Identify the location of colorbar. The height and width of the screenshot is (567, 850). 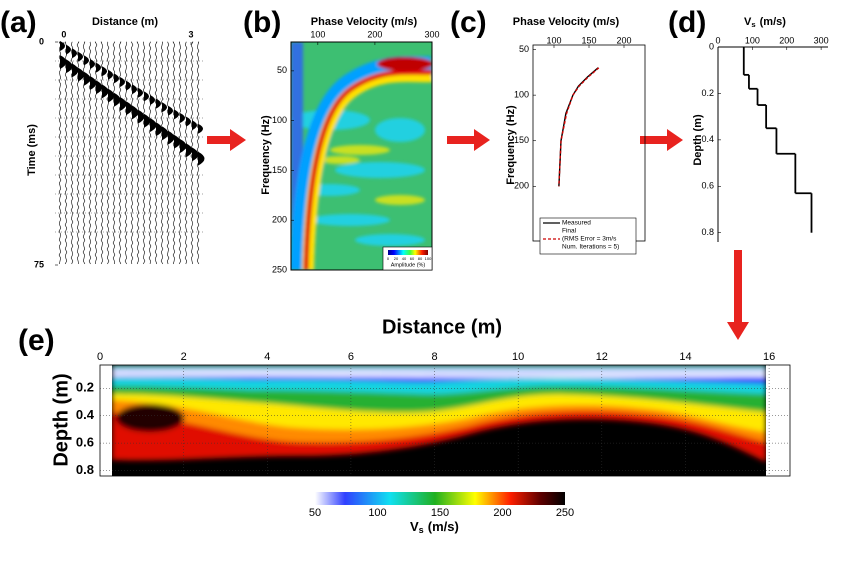
(440, 498).